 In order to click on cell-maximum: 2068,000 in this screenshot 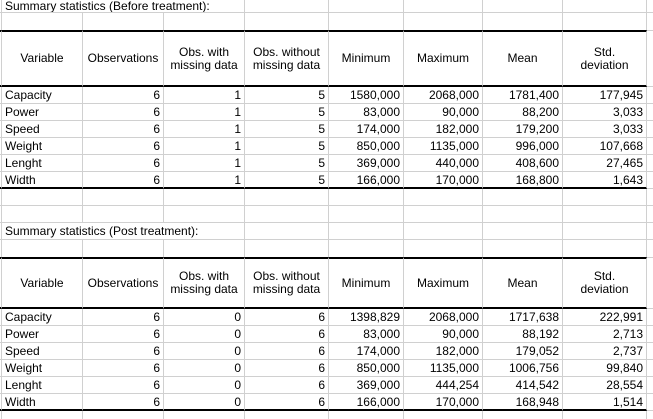, I will do `click(443, 95)`.